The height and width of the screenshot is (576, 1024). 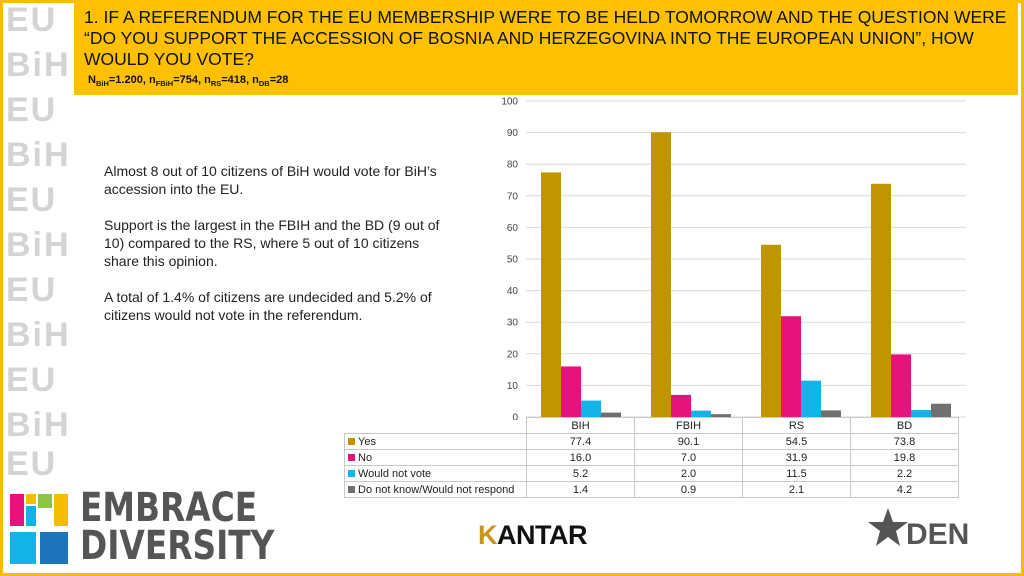 I want to click on bar-fbih-no, so click(x=681, y=405).